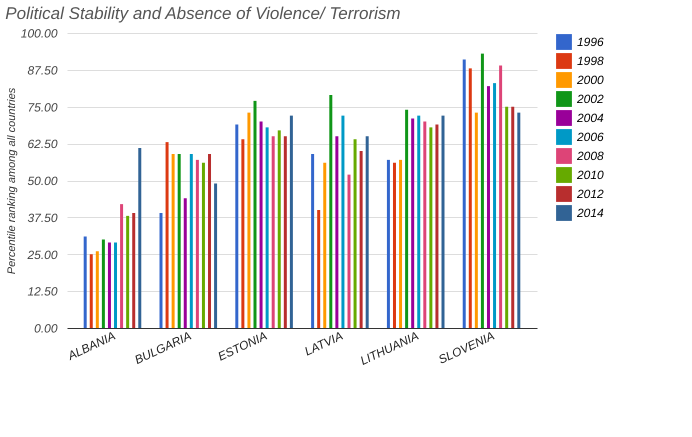 The height and width of the screenshot is (437, 692). What do you see at coordinates (590, 137) in the screenshot?
I see `legend-label: 2006` at bounding box center [590, 137].